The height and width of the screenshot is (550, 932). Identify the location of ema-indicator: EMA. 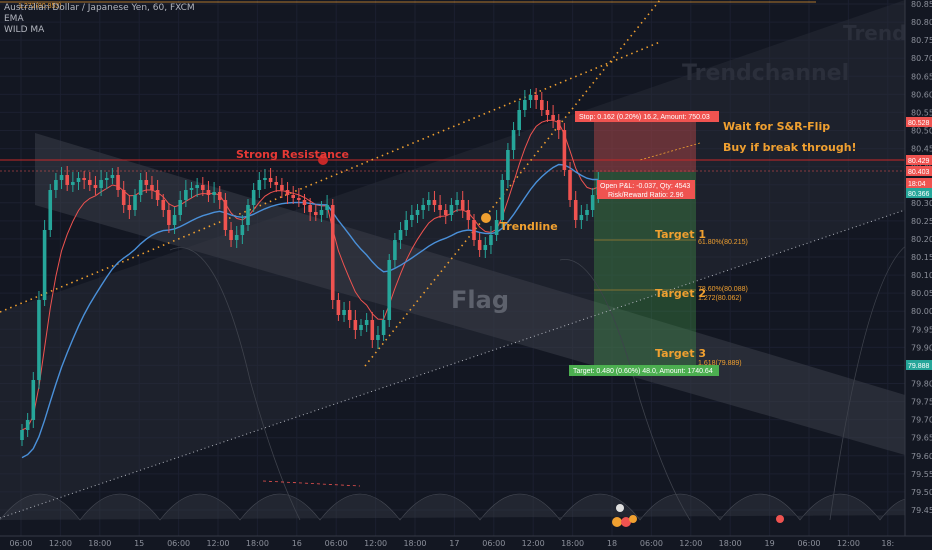
(14, 19).